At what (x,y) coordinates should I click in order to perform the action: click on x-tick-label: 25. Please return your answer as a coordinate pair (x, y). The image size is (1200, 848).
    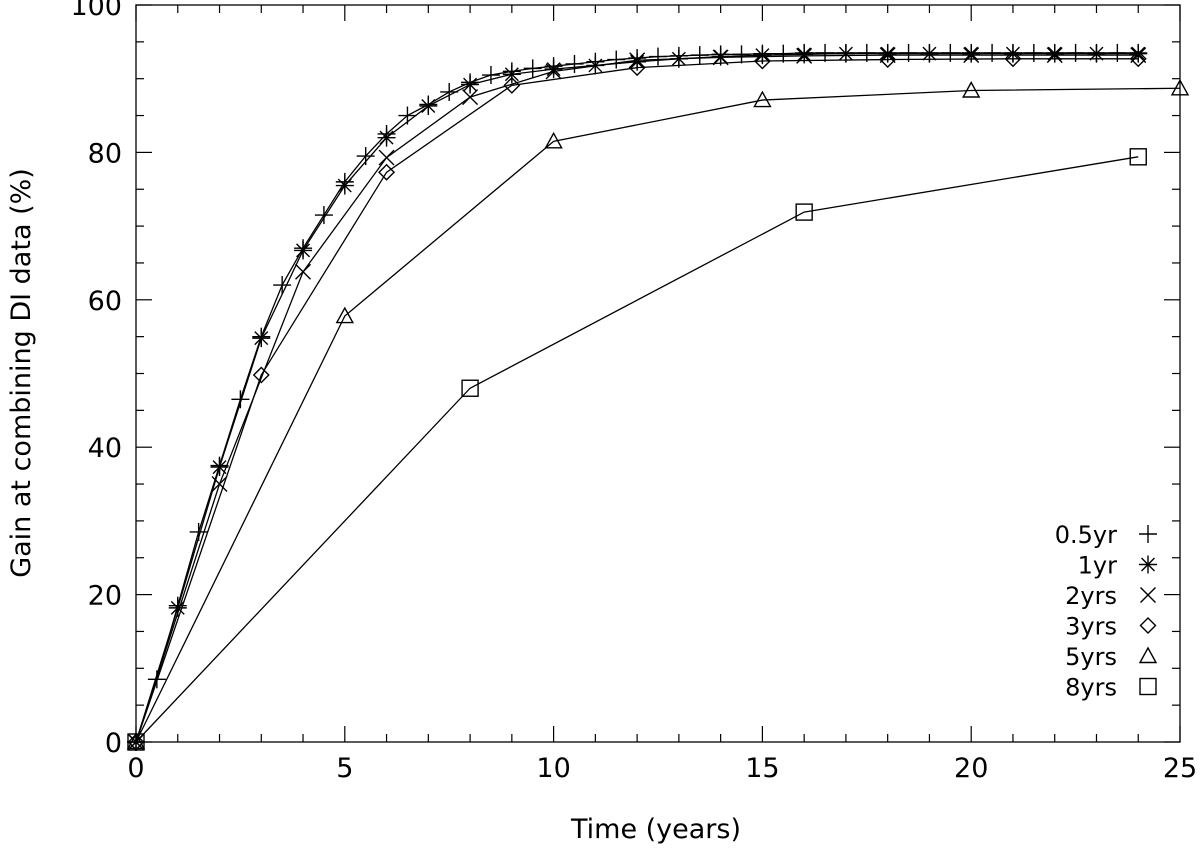
    Looking at the image, I should click on (1180, 768).